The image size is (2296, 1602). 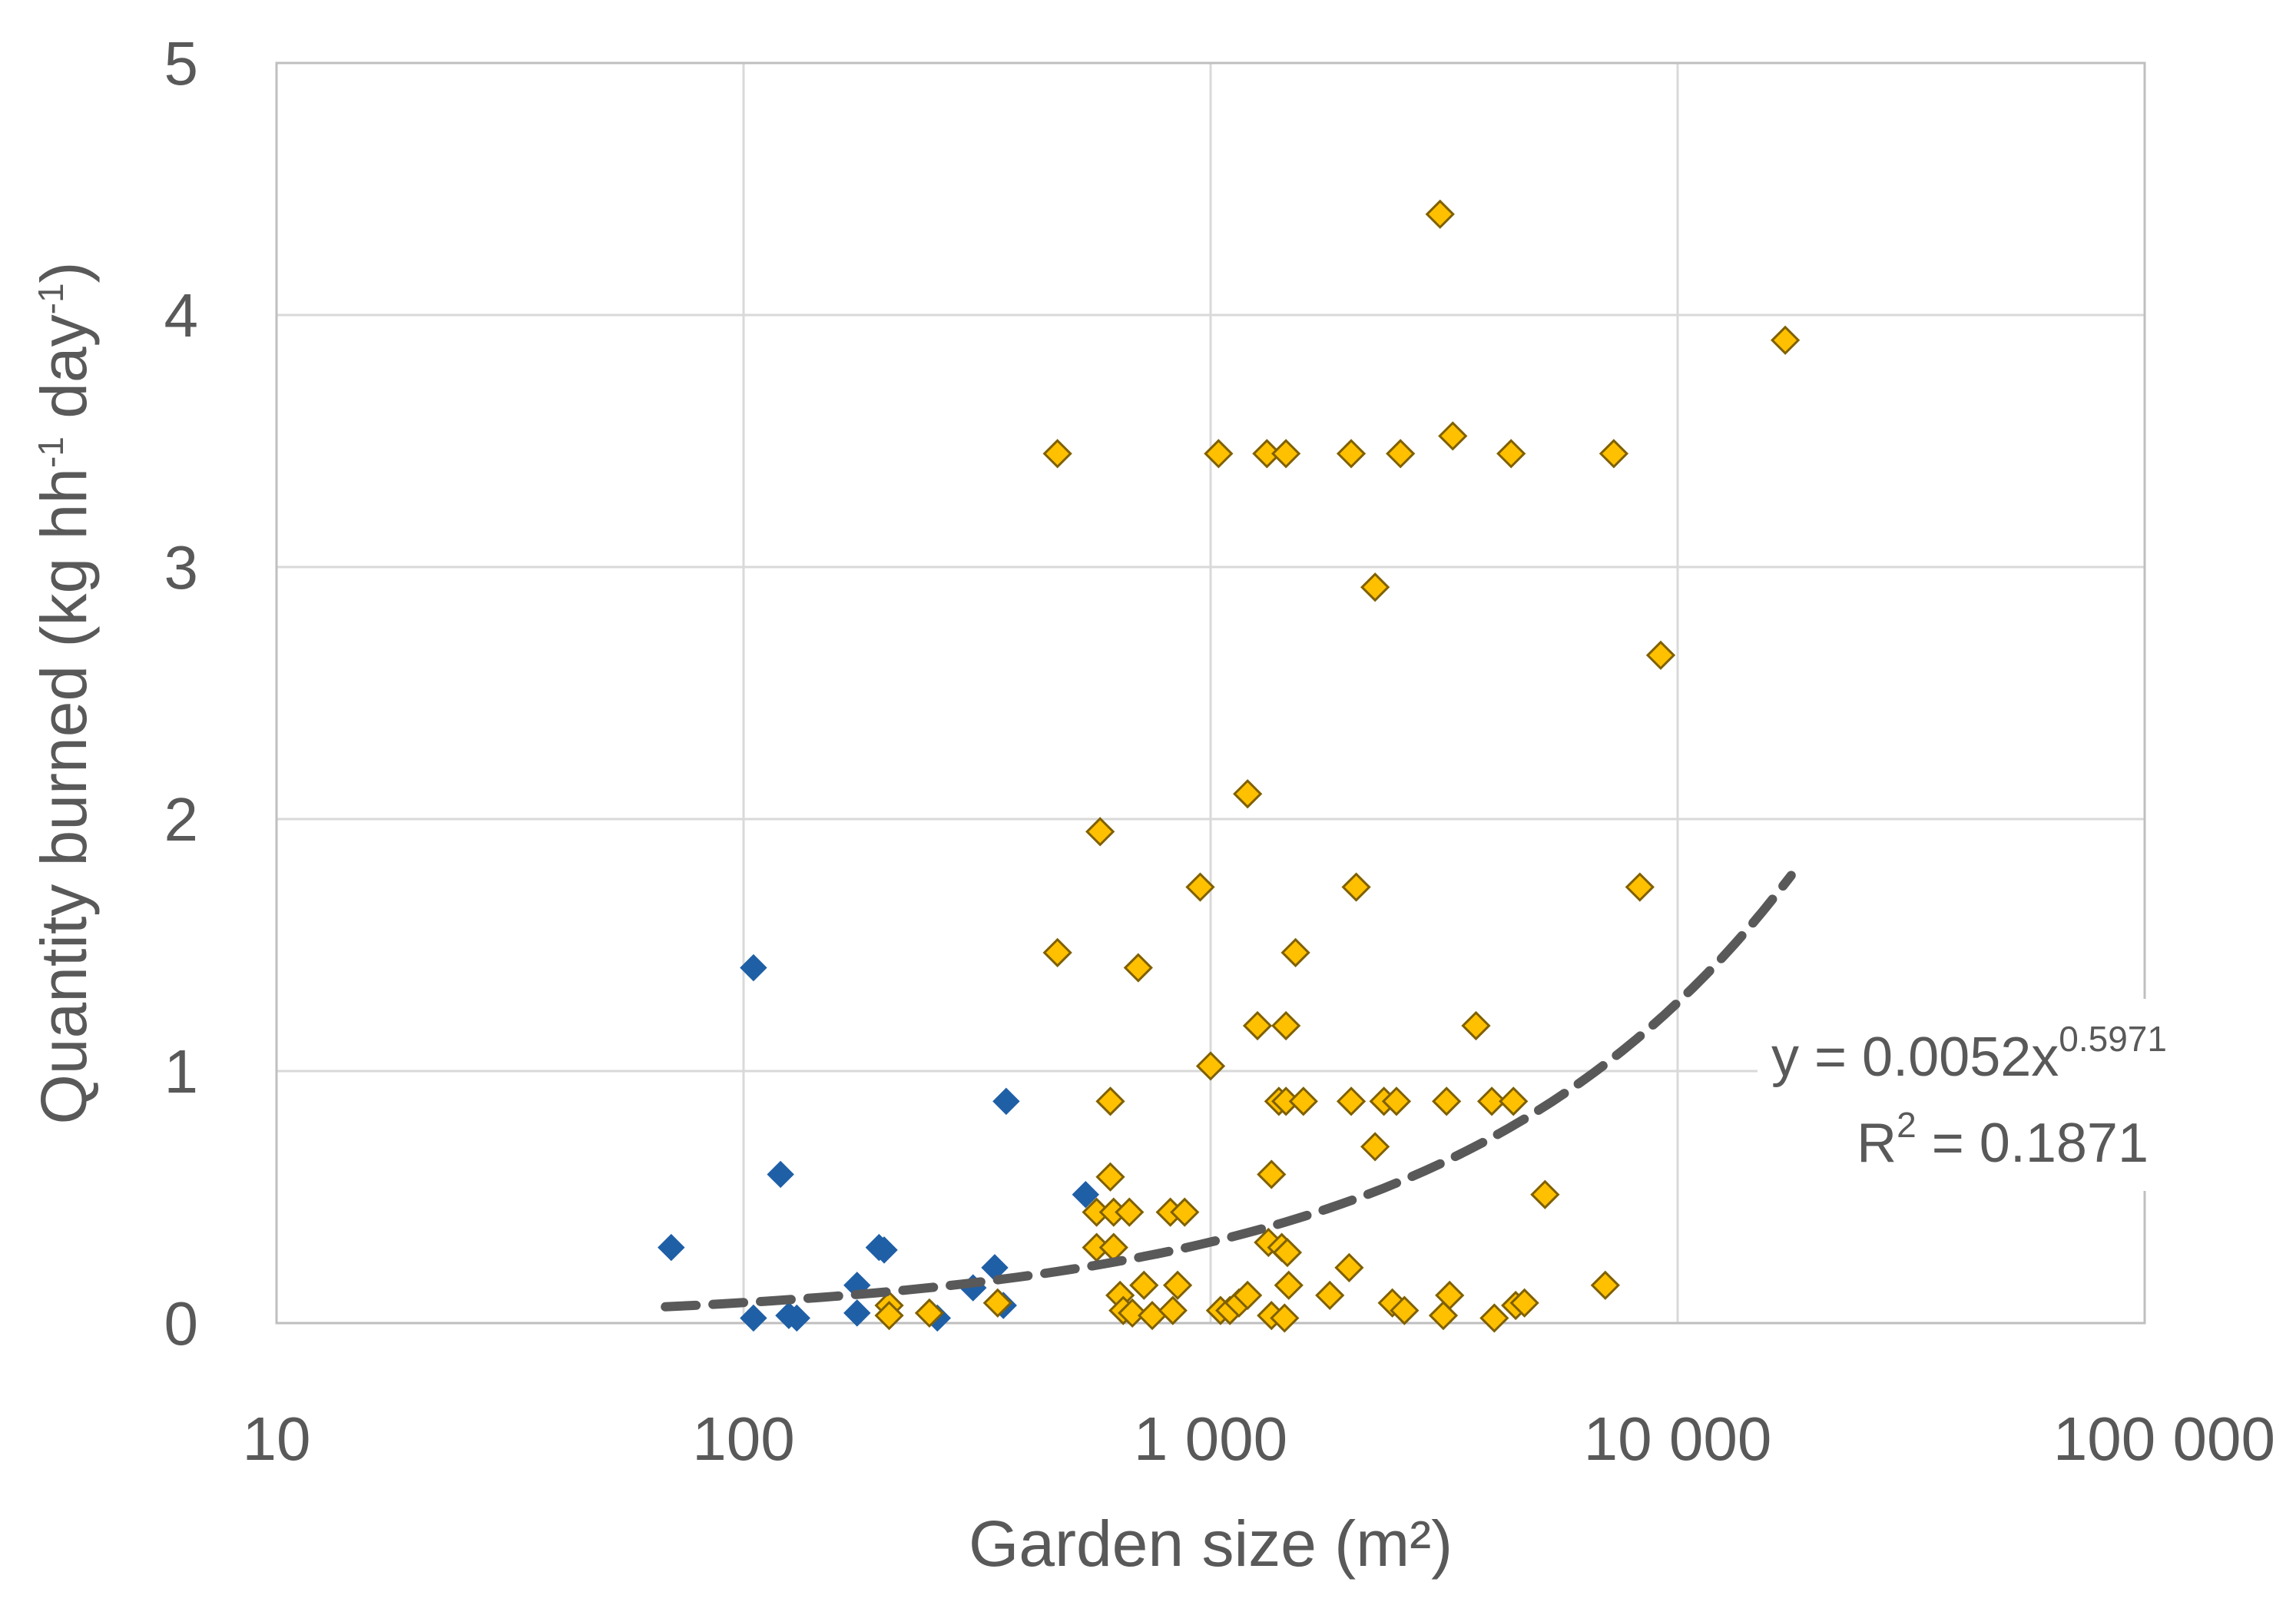 I want to click on trendline-r-squared: R2 = 0.1871, so click(x=2003, y=1139).